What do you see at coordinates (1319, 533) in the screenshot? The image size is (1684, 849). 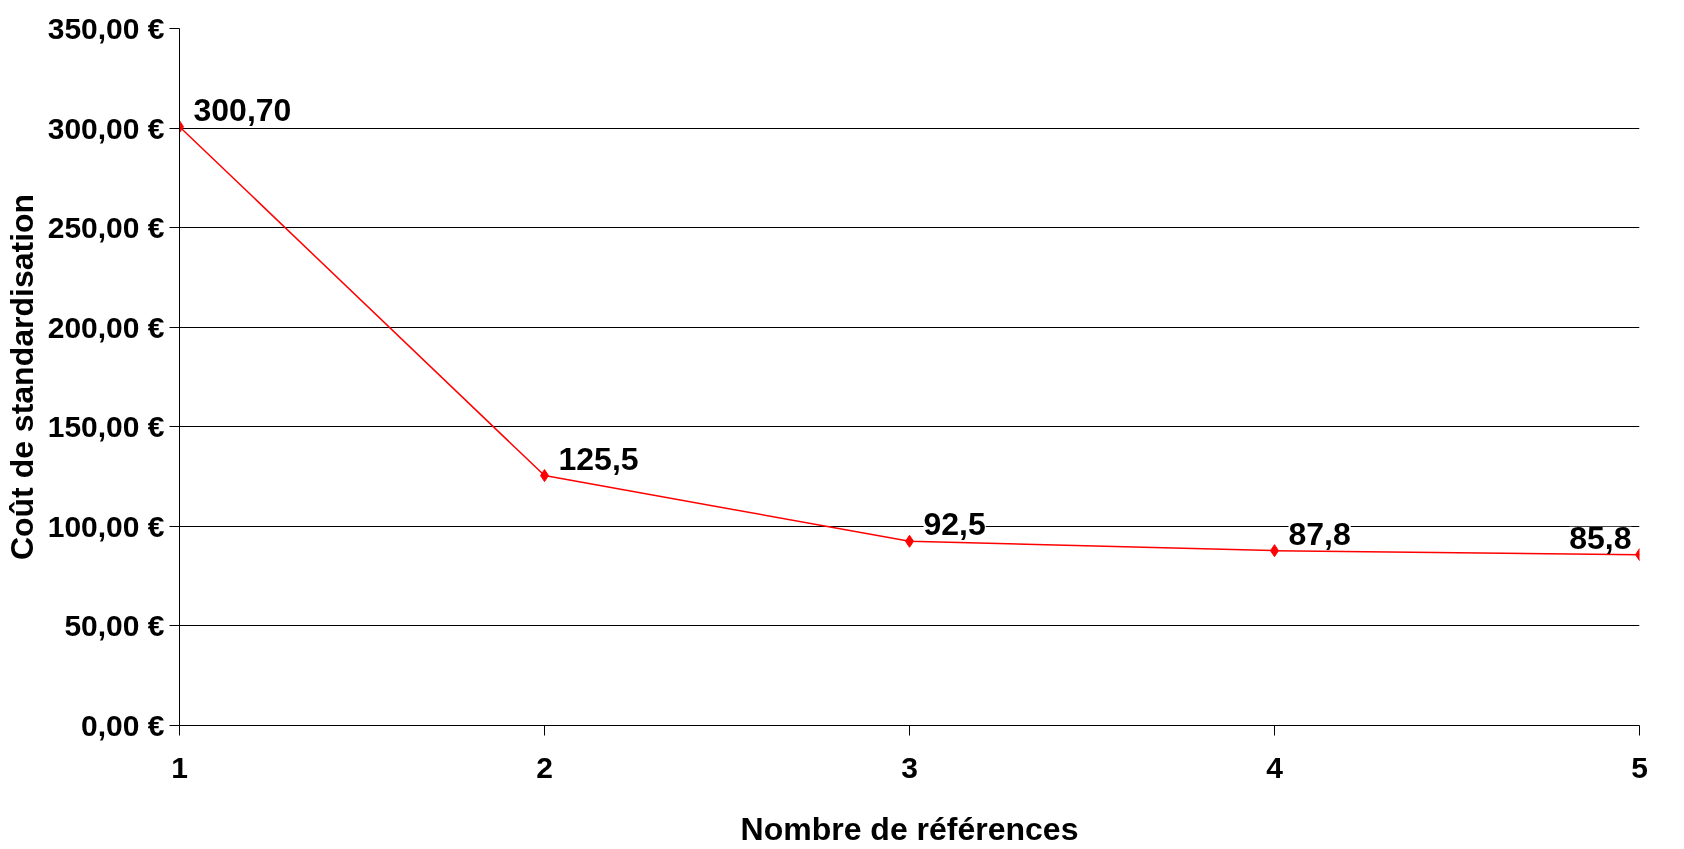 I see `data-label: 87,8` at bounding box center [1319, 533].